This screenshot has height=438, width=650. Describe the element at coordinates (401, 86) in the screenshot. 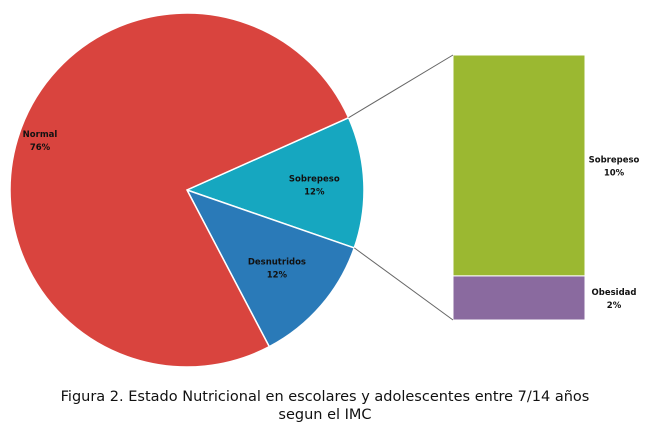

I see `connector-line-top` at that location.